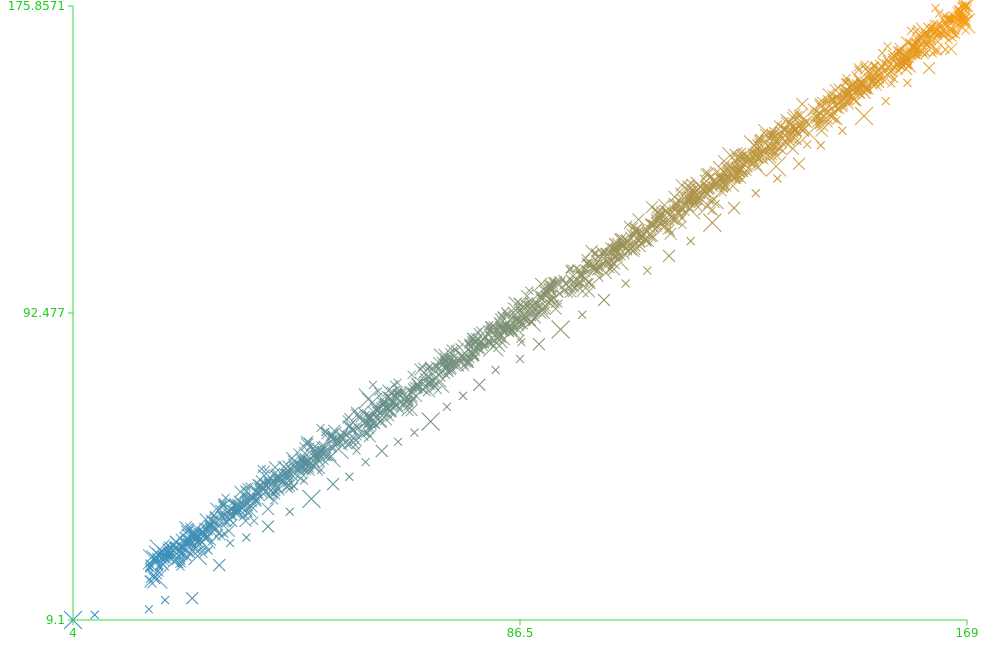  Describe the element at coordinates (73, 633) in the screenshot. I see `x-tick-label: 4` at that location.